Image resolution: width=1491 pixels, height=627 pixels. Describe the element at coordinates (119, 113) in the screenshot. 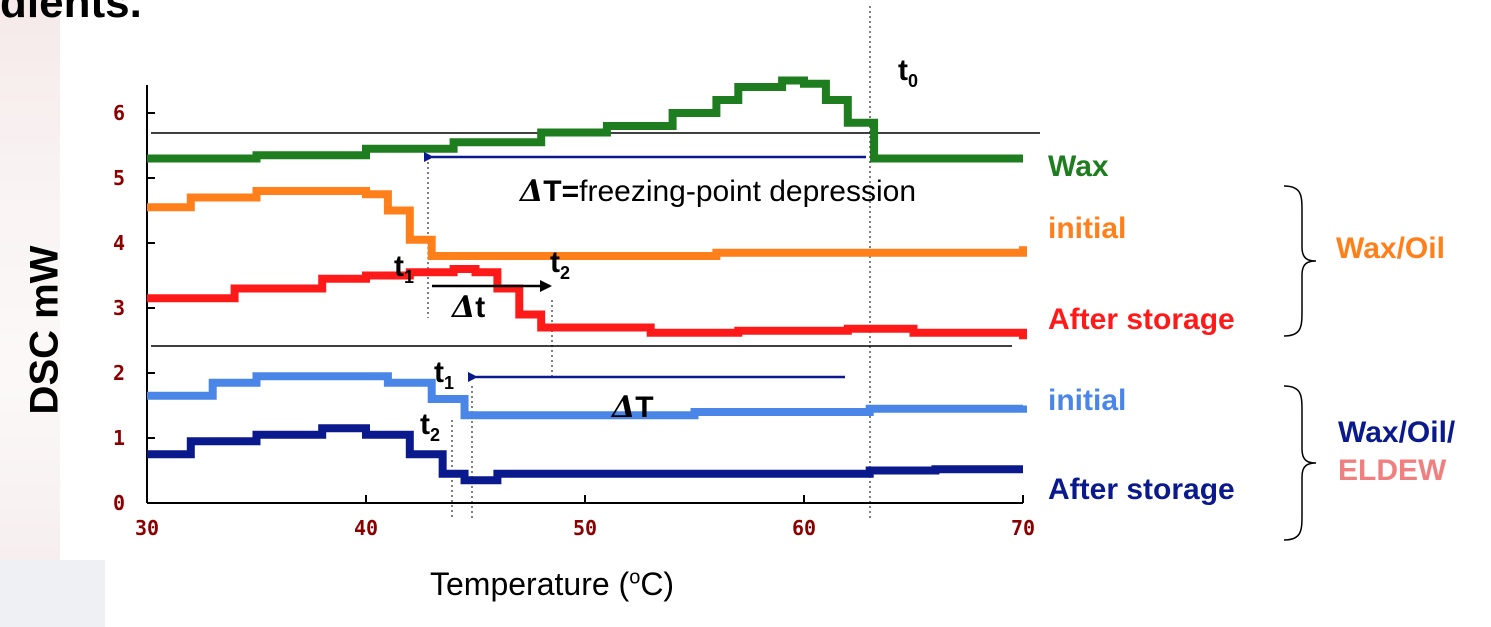

I see `y-tick-label: 6` at that location.